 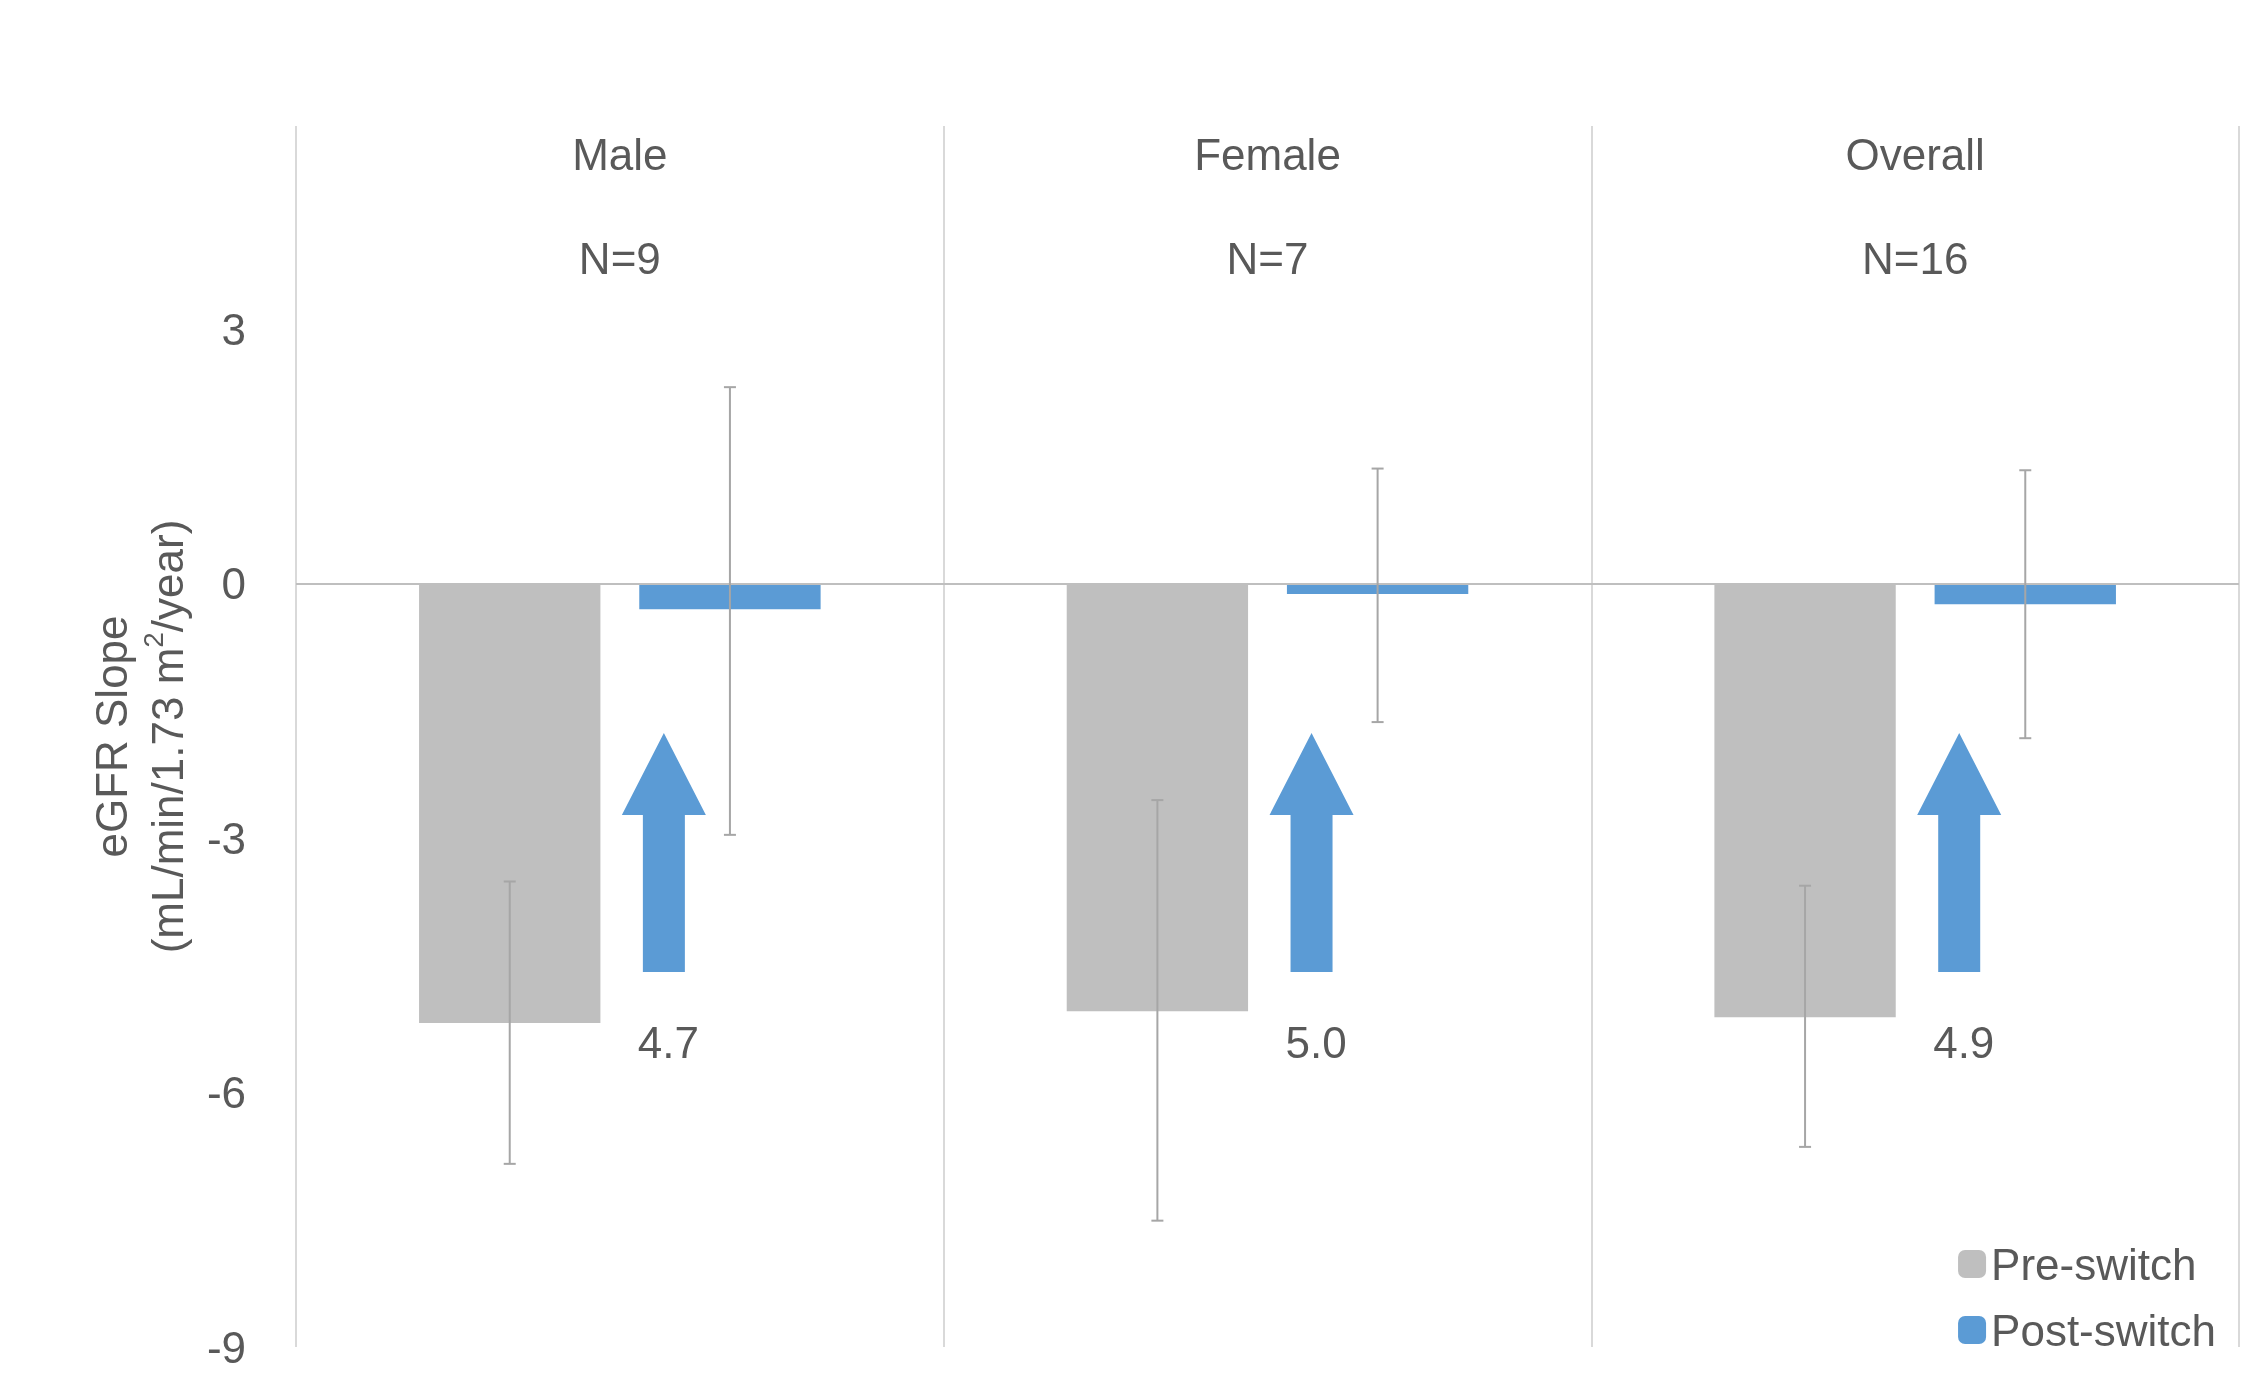 I want to click on y-tick-label: -9, so click(x=226, y=1347).